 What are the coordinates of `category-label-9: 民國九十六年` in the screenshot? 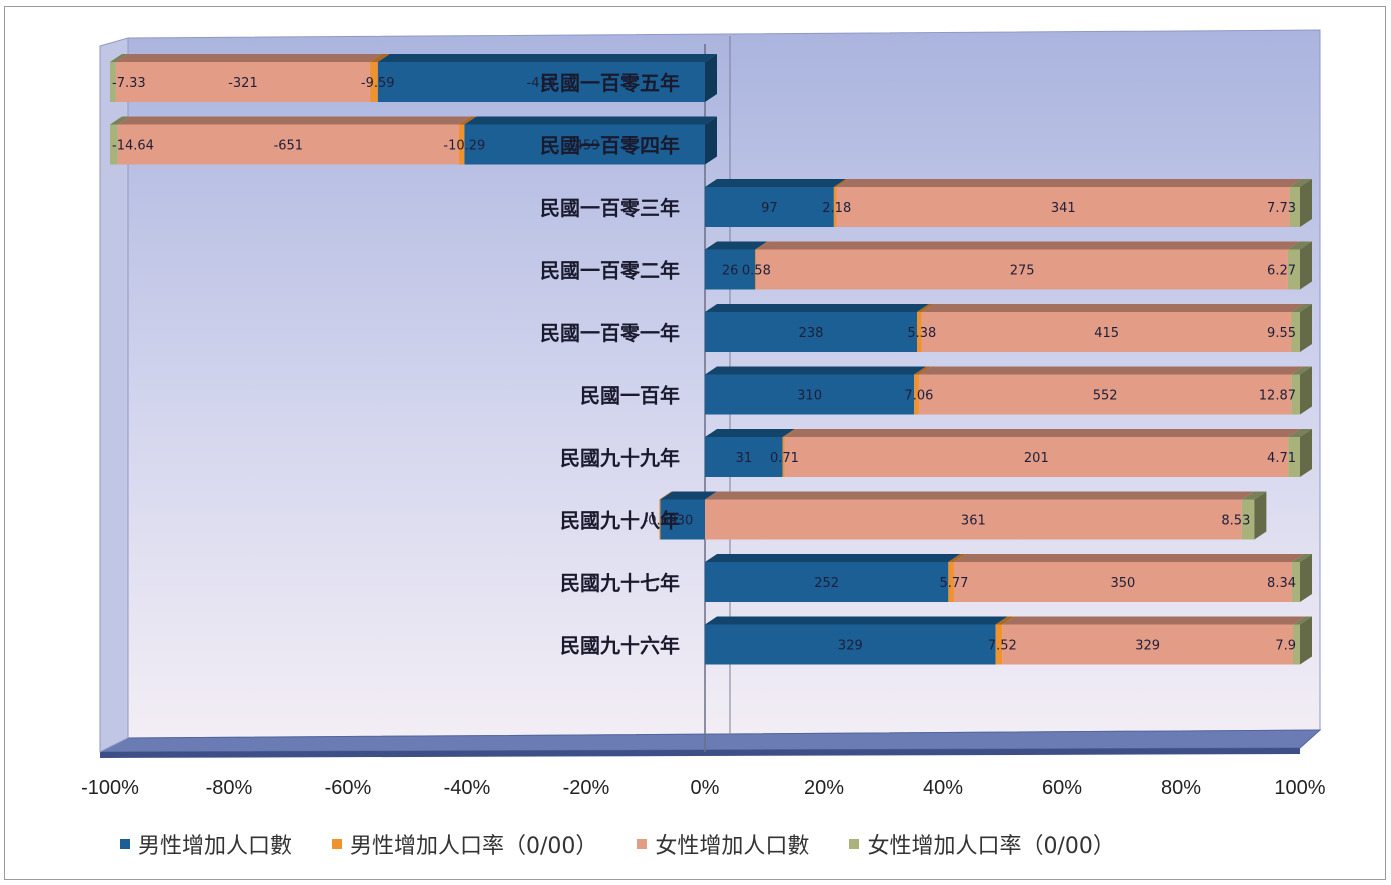 It's located at (620, 646).